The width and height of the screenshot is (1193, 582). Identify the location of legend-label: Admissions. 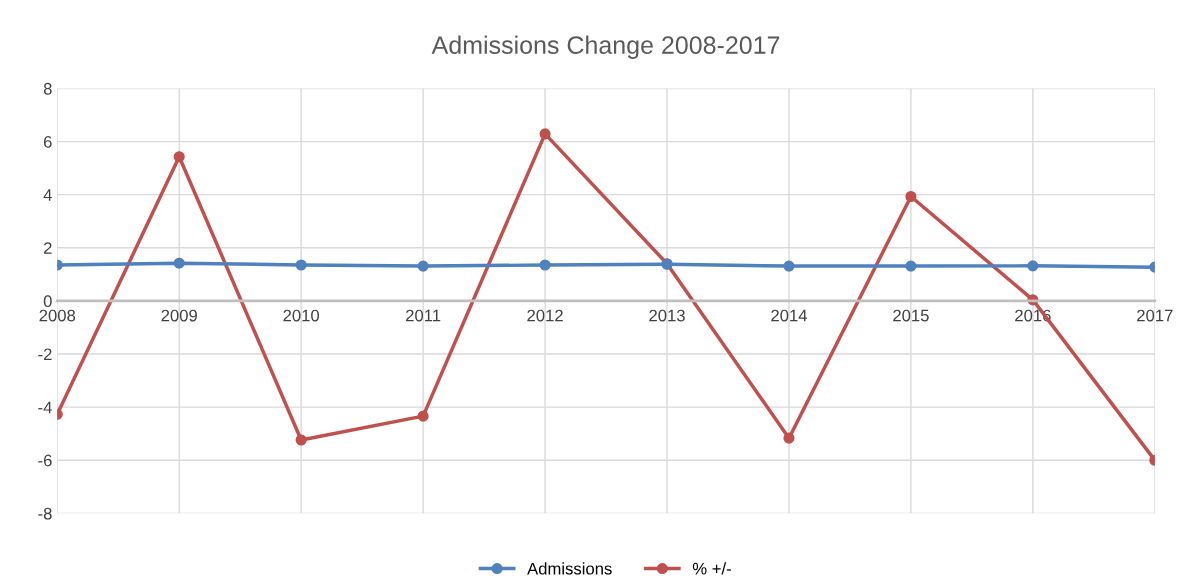
(569, 568).